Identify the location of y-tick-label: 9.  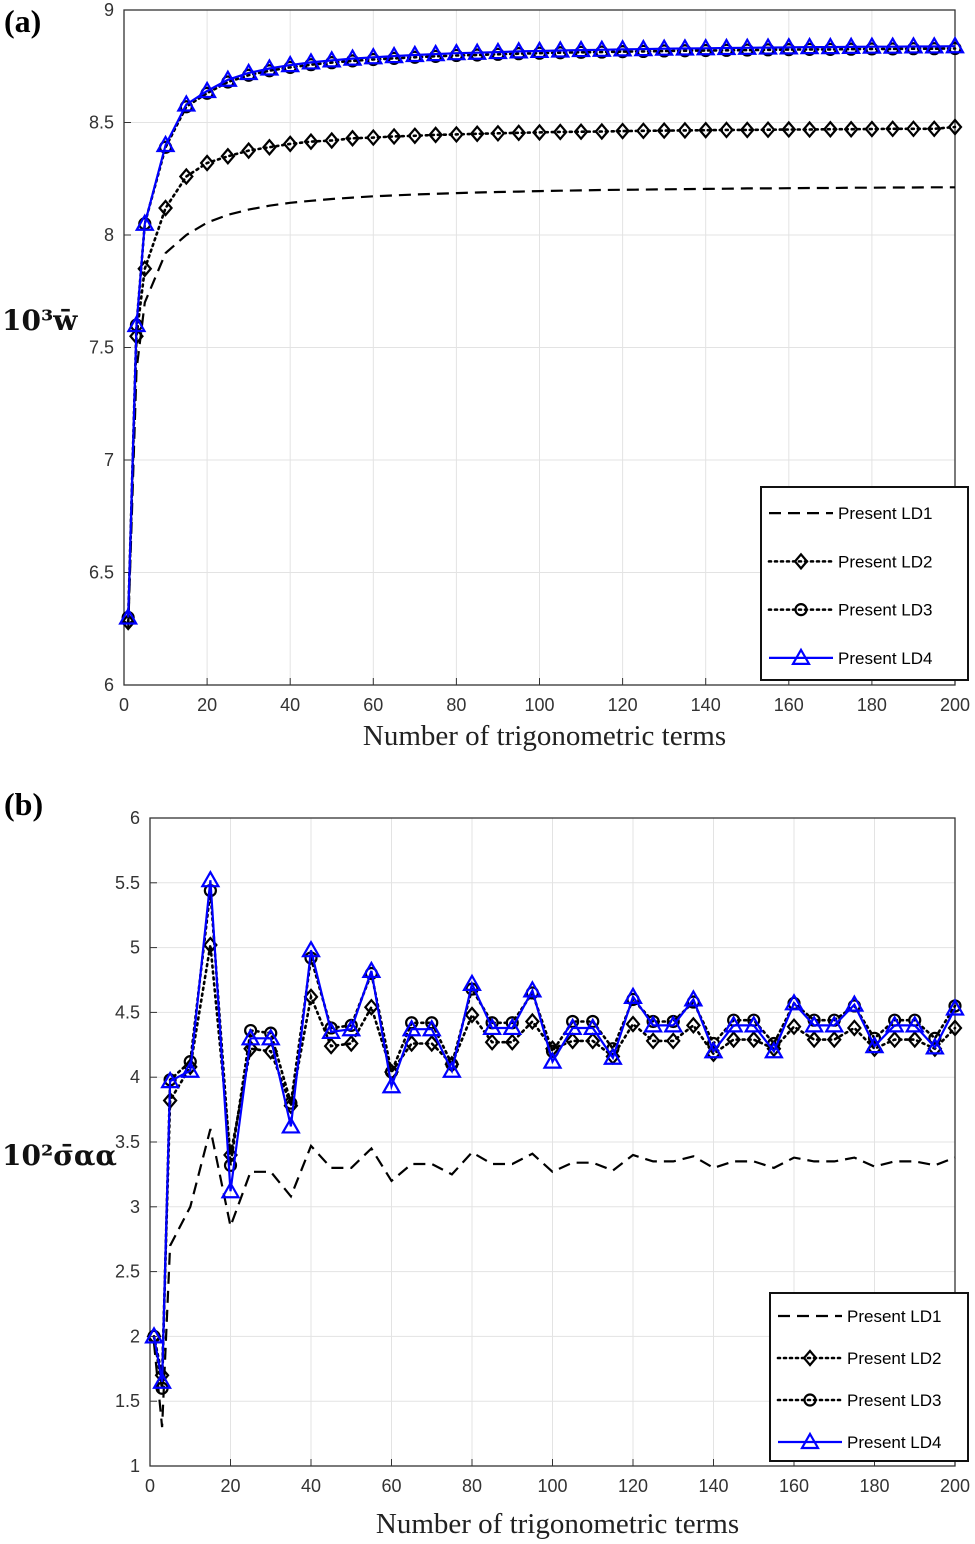
(109, 10).